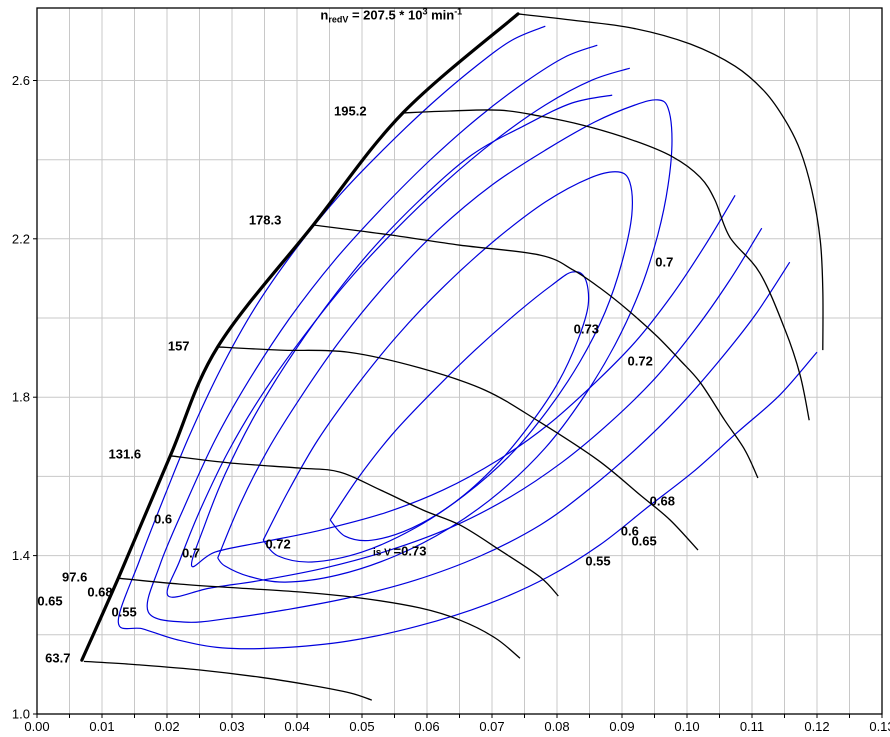 The width and height of the screenshot is (890, 737). I want to click on y-tick-label: 2.2, so click(21, 238).